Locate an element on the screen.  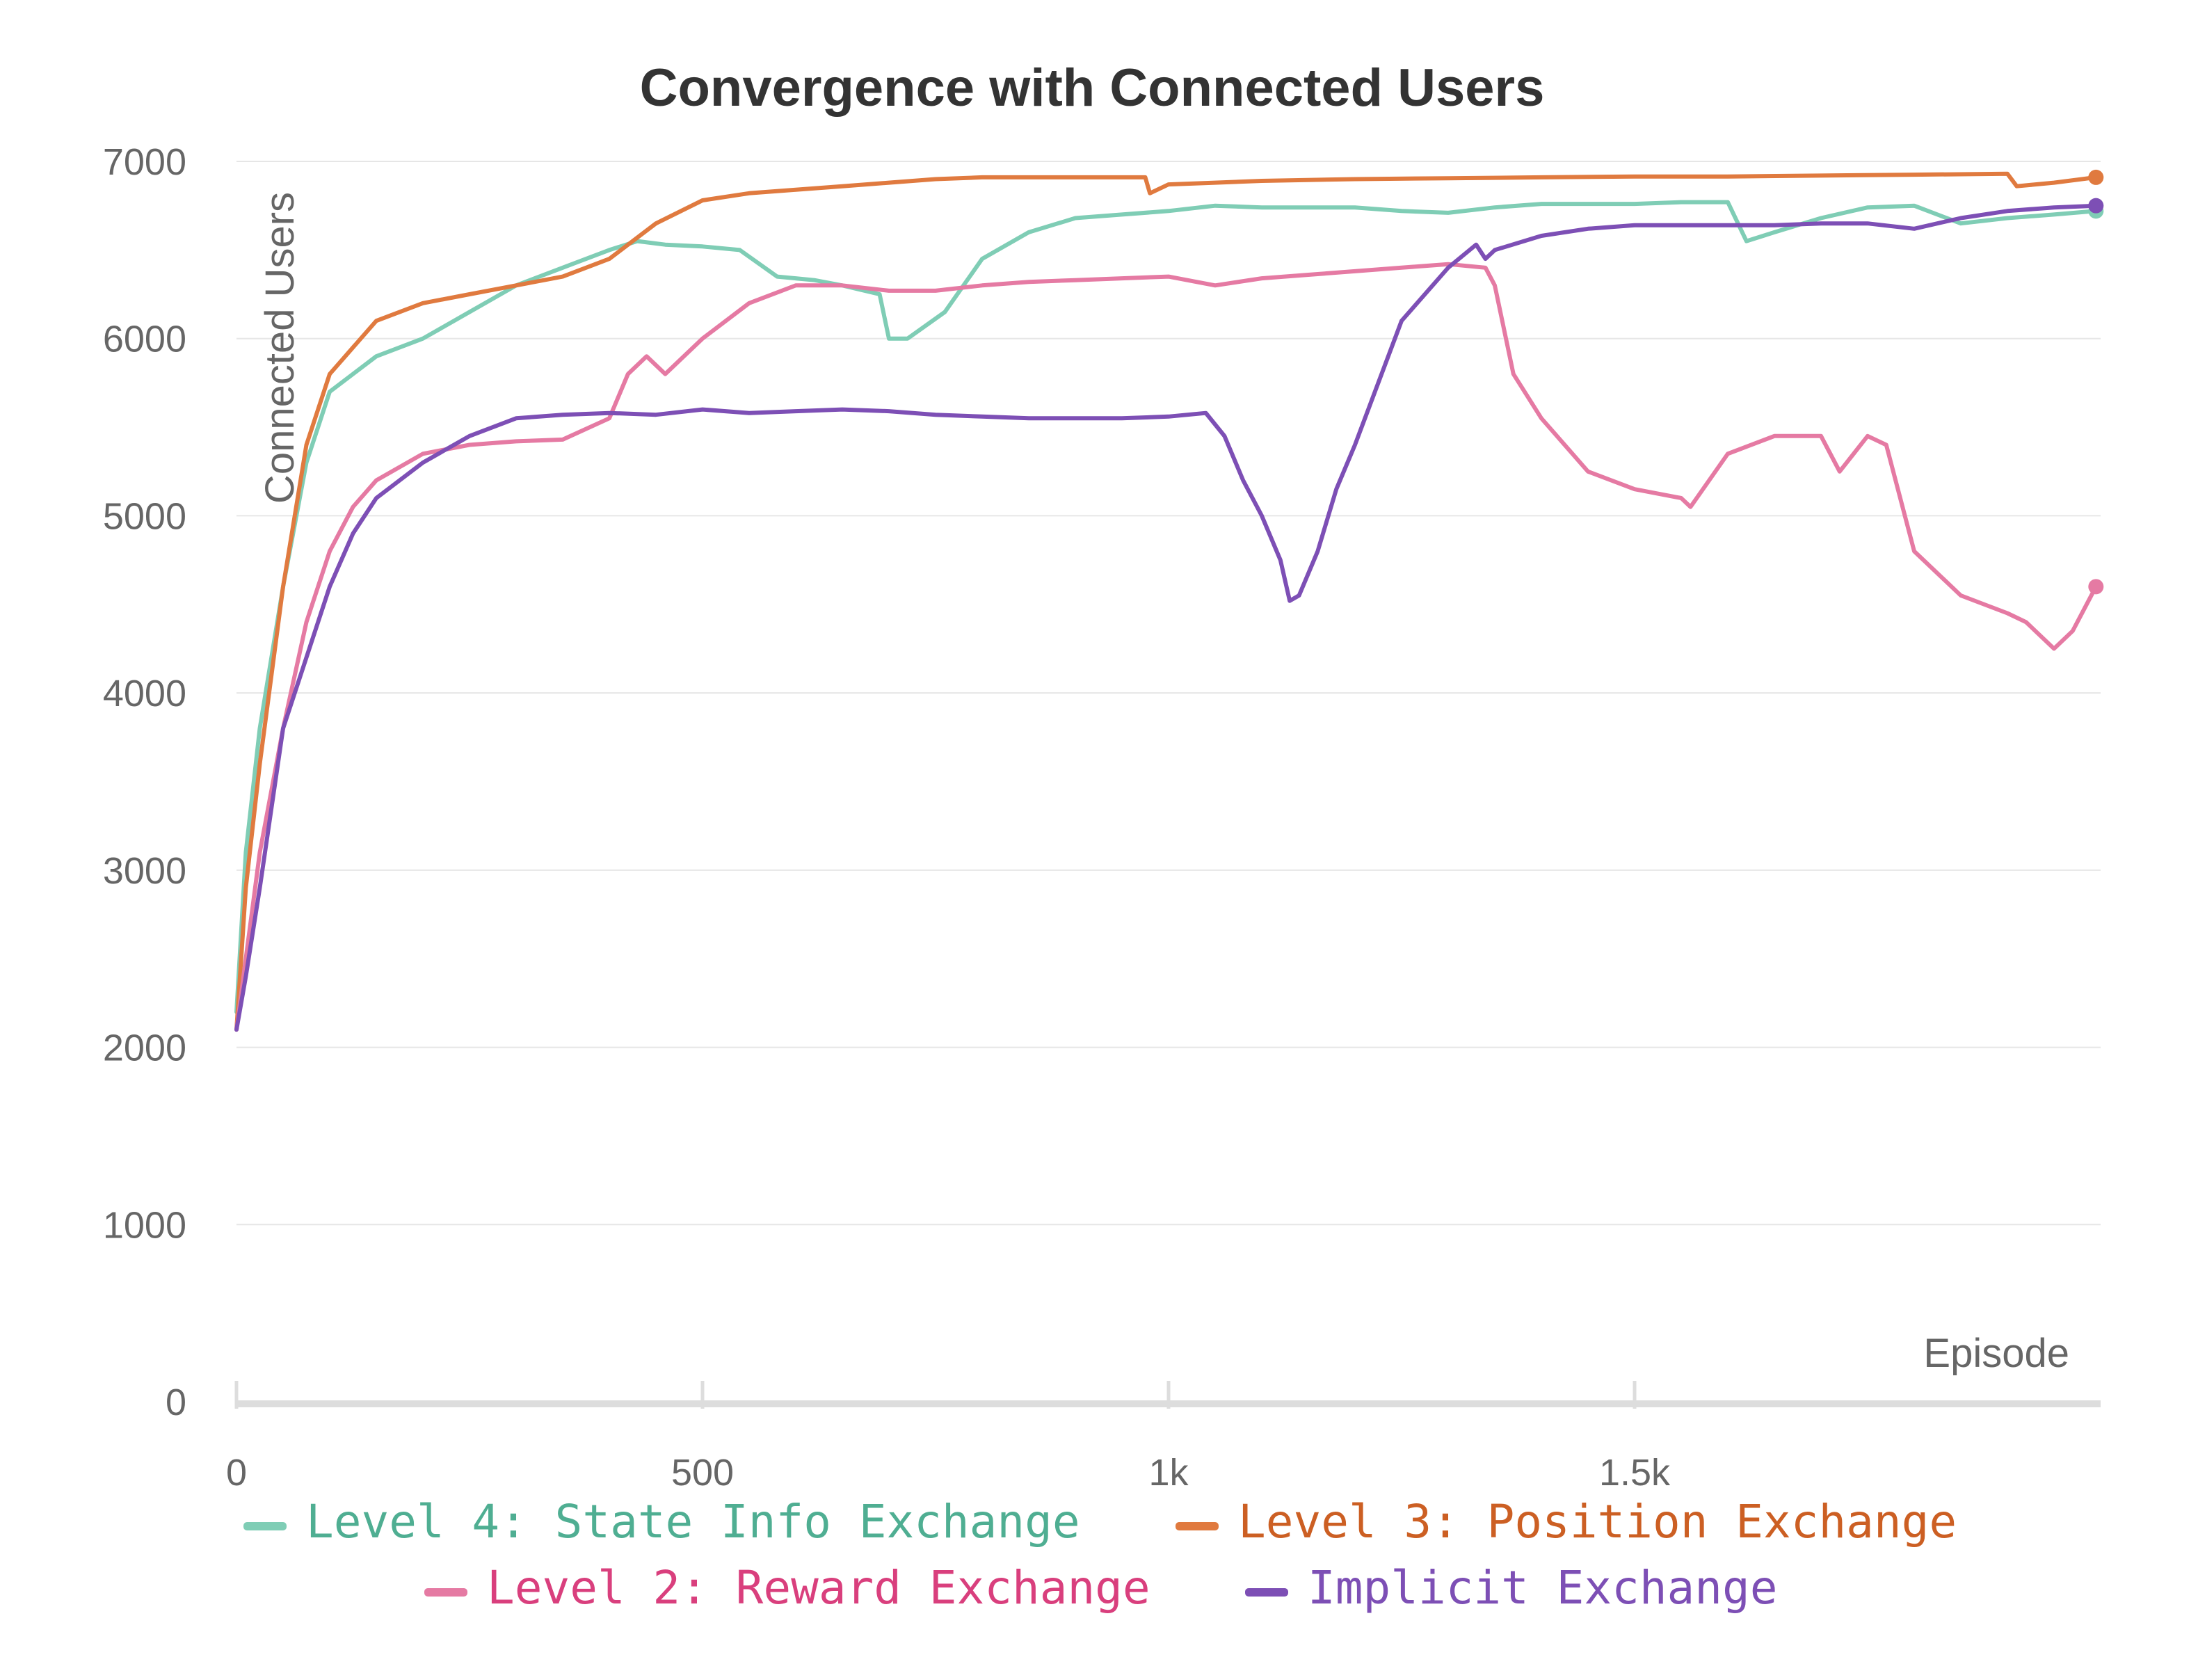
y-tick-label: 7000 is located at coordinates (144, 162).